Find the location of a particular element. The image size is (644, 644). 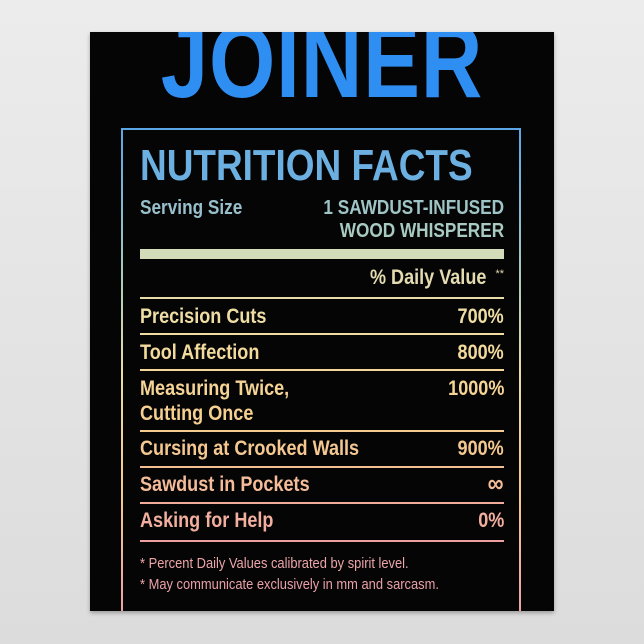

row-value: 800% is located at coordinates (480, 352).